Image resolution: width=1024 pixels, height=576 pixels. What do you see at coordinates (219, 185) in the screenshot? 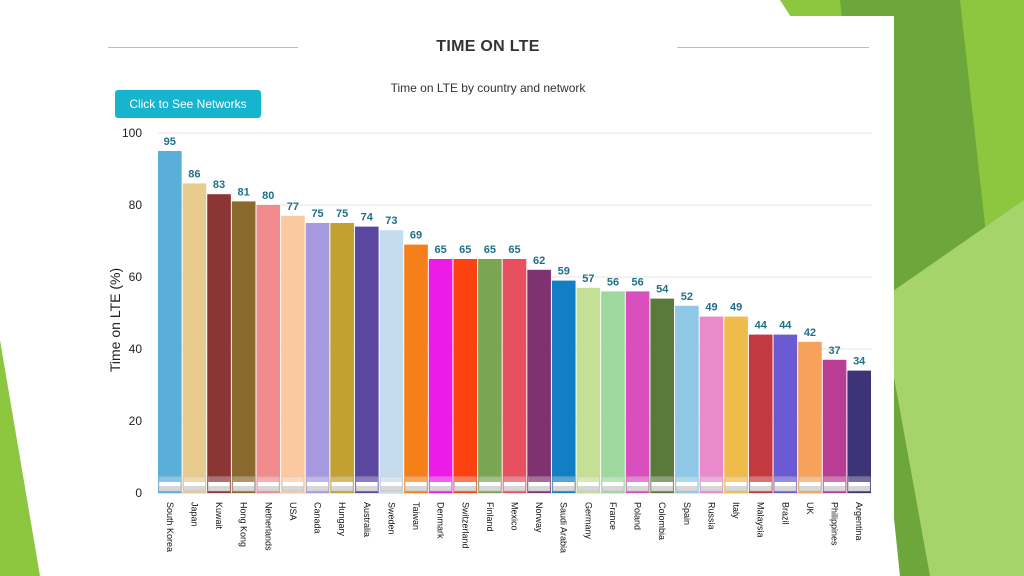
I see `value-label: 83` at bounding box center [219, 185].